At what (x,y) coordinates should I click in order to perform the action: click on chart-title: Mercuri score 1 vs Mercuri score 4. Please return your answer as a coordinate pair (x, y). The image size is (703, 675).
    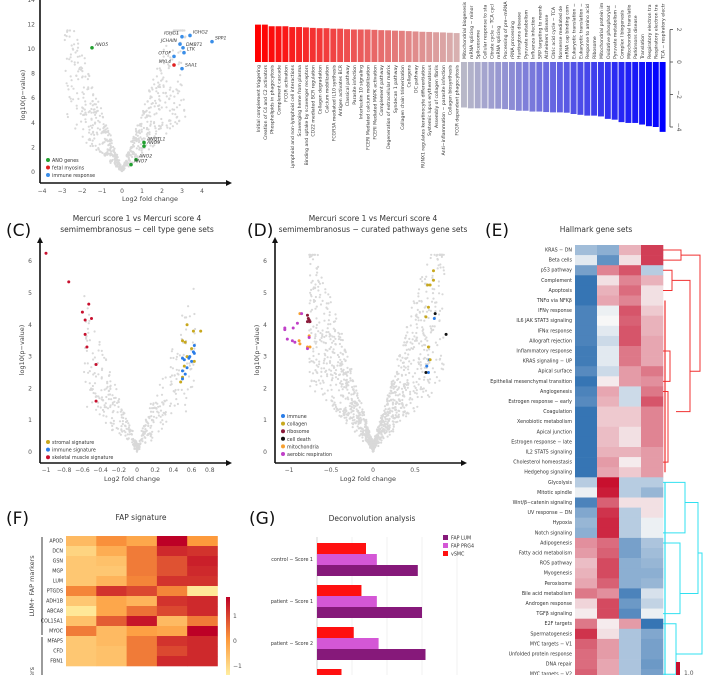
    Looking at the image, I should click on (137, 218).